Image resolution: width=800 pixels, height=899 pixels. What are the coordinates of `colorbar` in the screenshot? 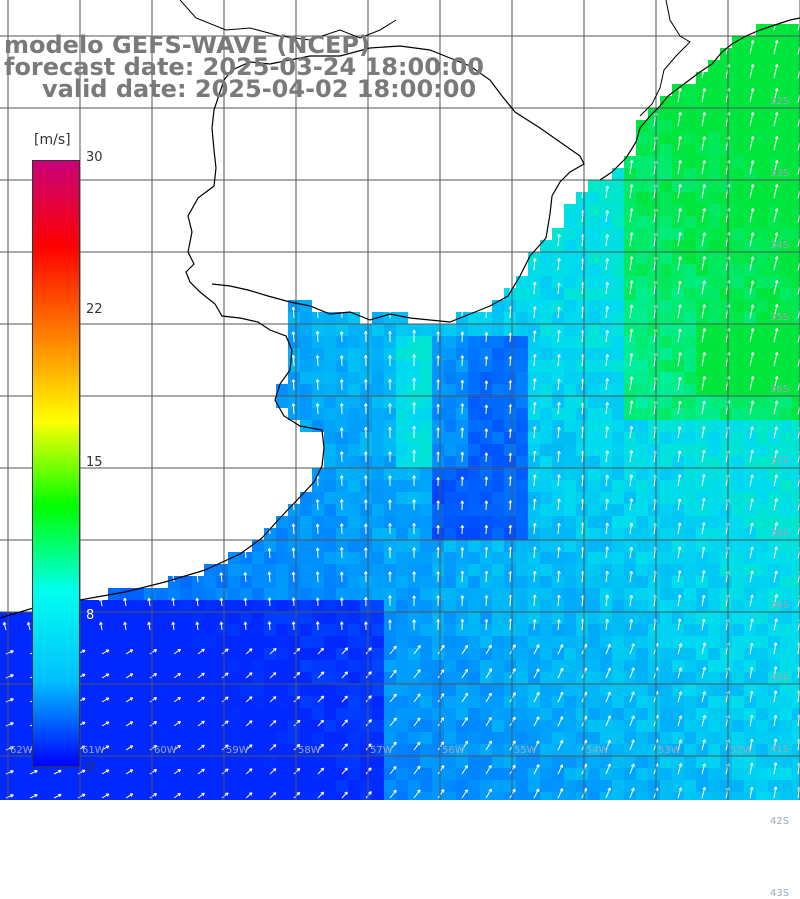 It's located at (56, 463).